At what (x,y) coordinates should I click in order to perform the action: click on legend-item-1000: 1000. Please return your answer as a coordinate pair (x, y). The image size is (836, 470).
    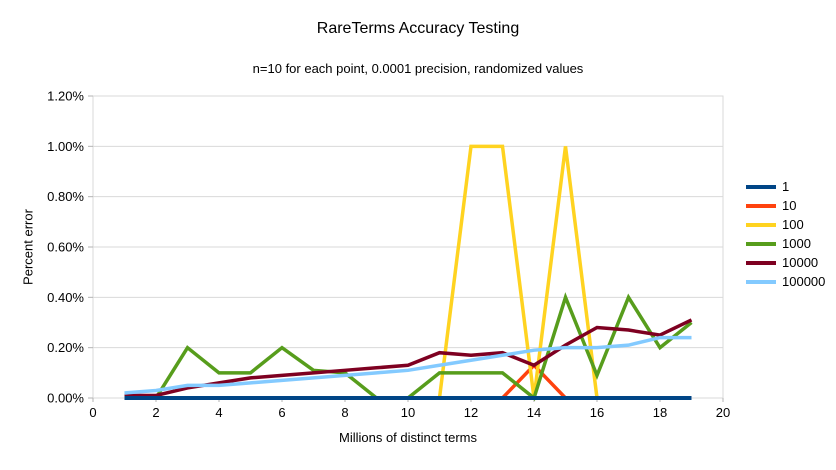
    Looking at the image, I should click on (785, 244).